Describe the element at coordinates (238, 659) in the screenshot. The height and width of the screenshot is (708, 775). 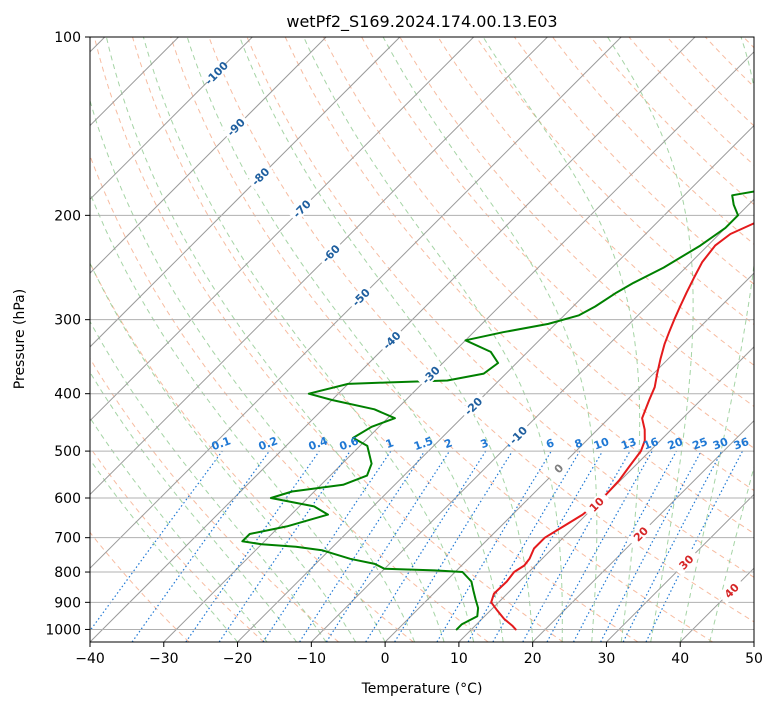
I see `x-tick-label: −20` at that location.